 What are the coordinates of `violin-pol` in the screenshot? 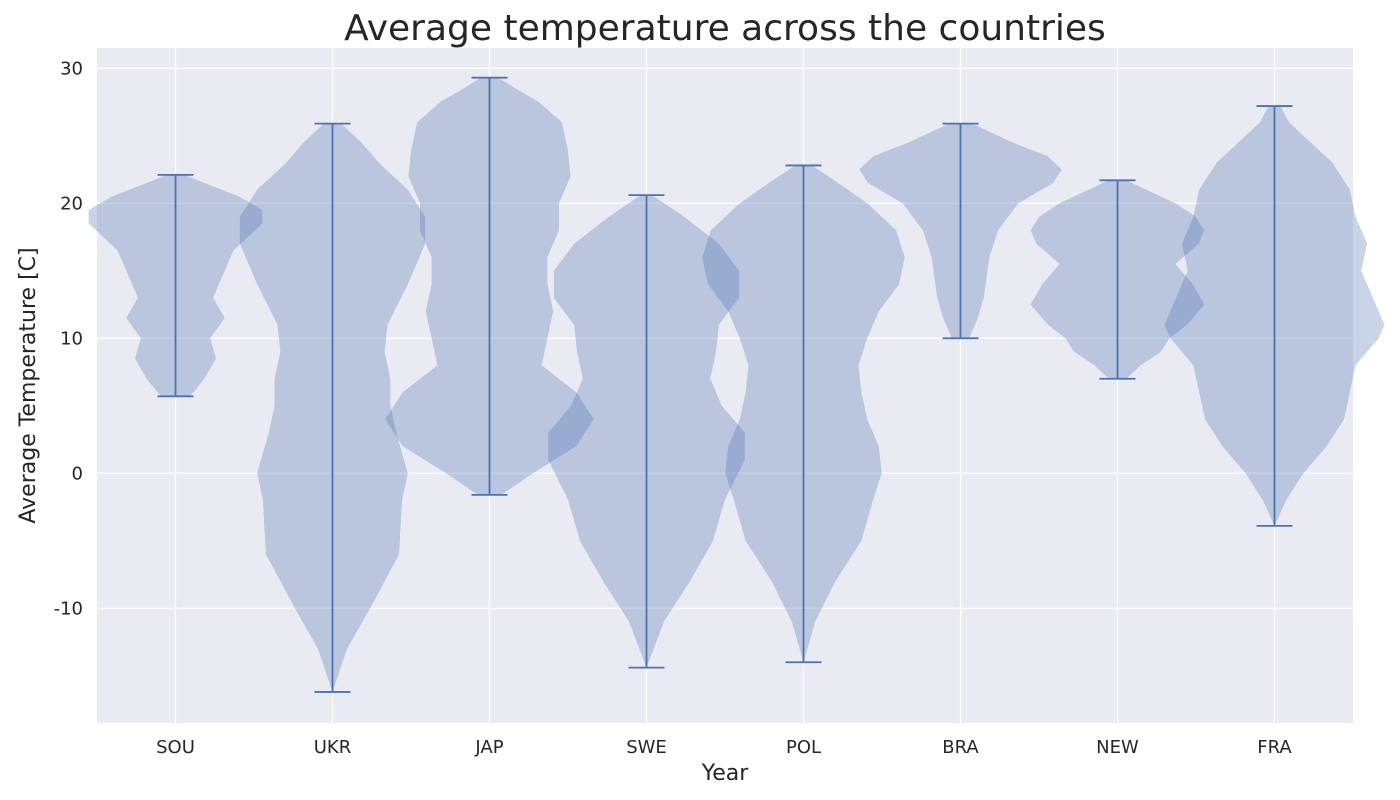 It's located at (803, 414).